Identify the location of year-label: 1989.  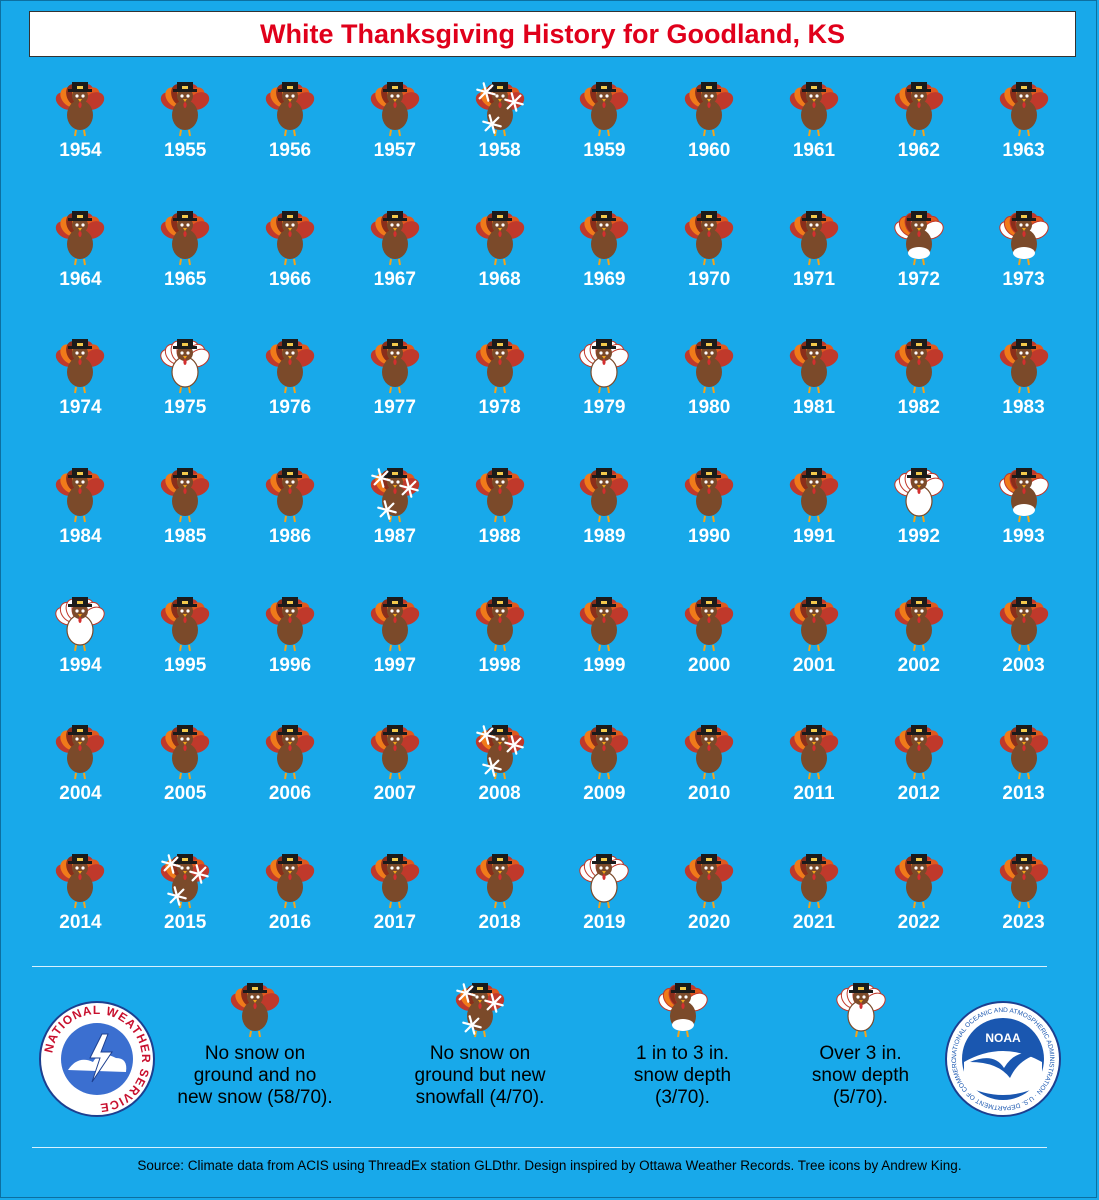
(604, 537).